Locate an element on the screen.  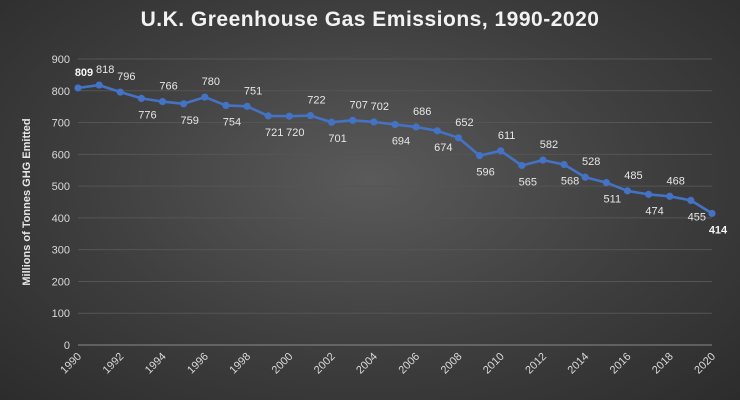
data-label: 796 is located at coordinates (126, 77).